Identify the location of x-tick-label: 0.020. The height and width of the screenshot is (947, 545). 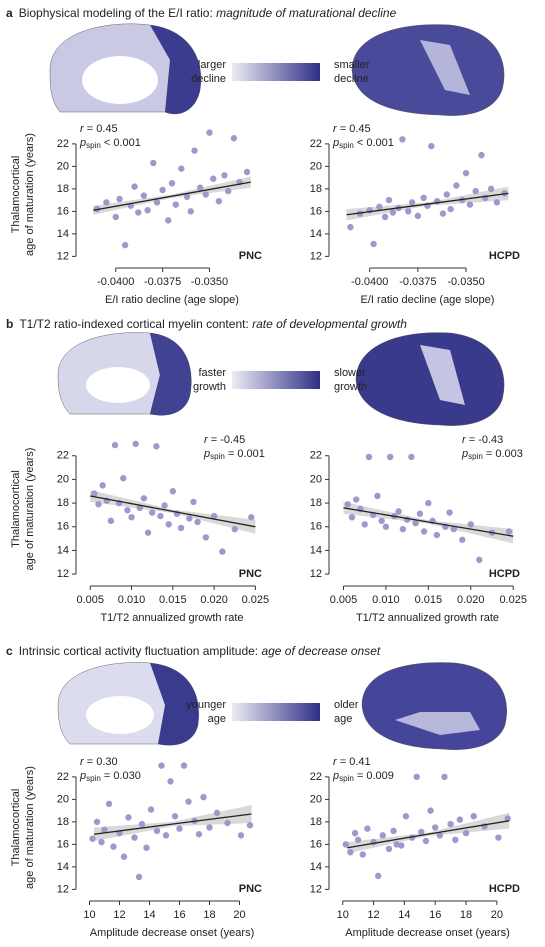
(471, 600).